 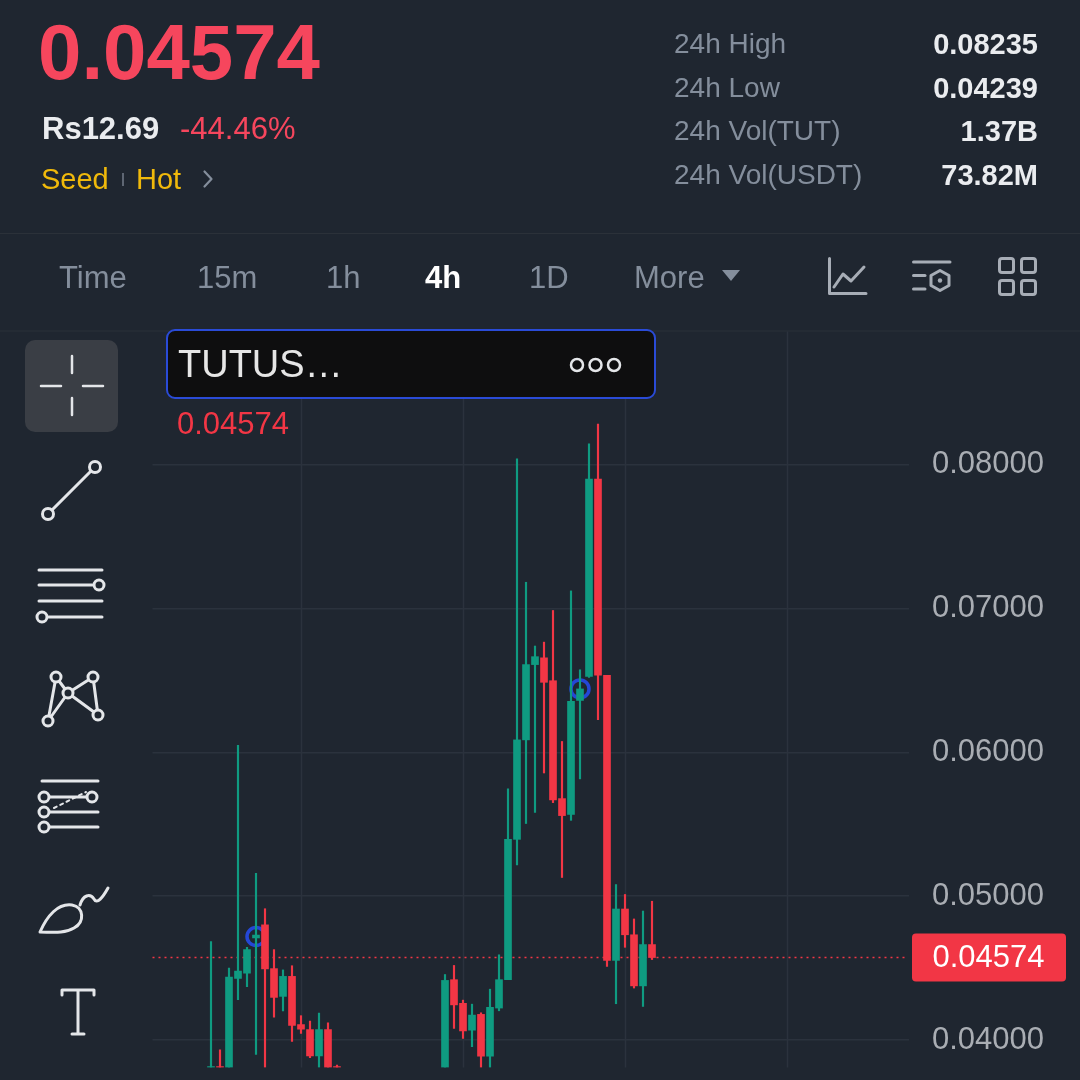 What do you see at coordinates (768, 174) in the screenshot?
I see `text: 24h Vol(USDT)` at bounding box center [768, 174].